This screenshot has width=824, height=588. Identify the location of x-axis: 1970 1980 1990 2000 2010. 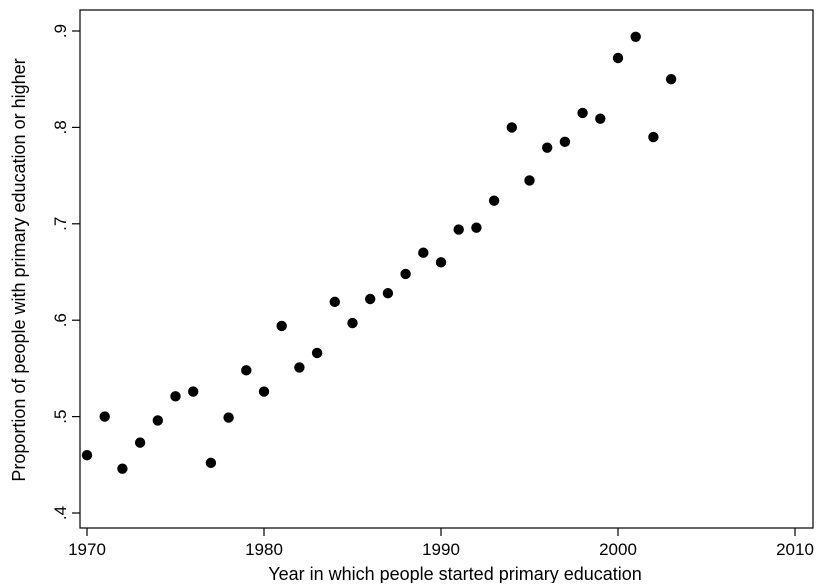
(441, 543).